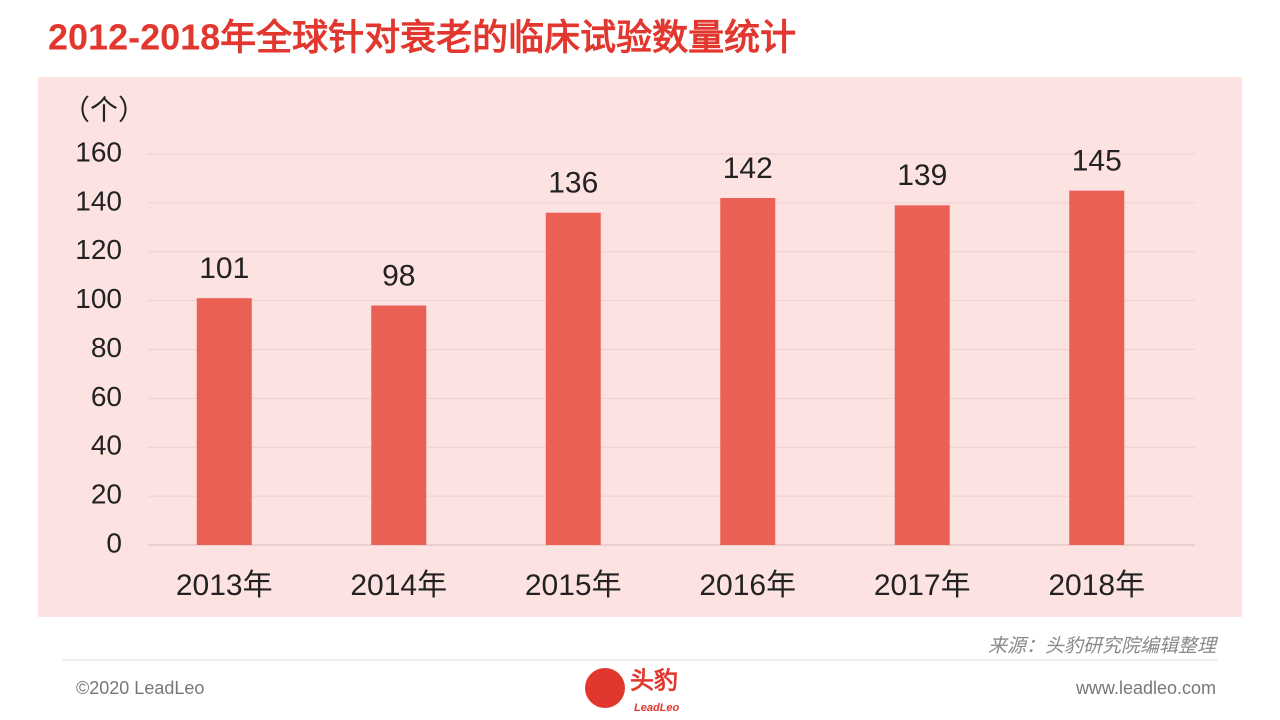 This screenshot has width=1280, height=720. I want to click on data-label: 145, so click(1097, 161).